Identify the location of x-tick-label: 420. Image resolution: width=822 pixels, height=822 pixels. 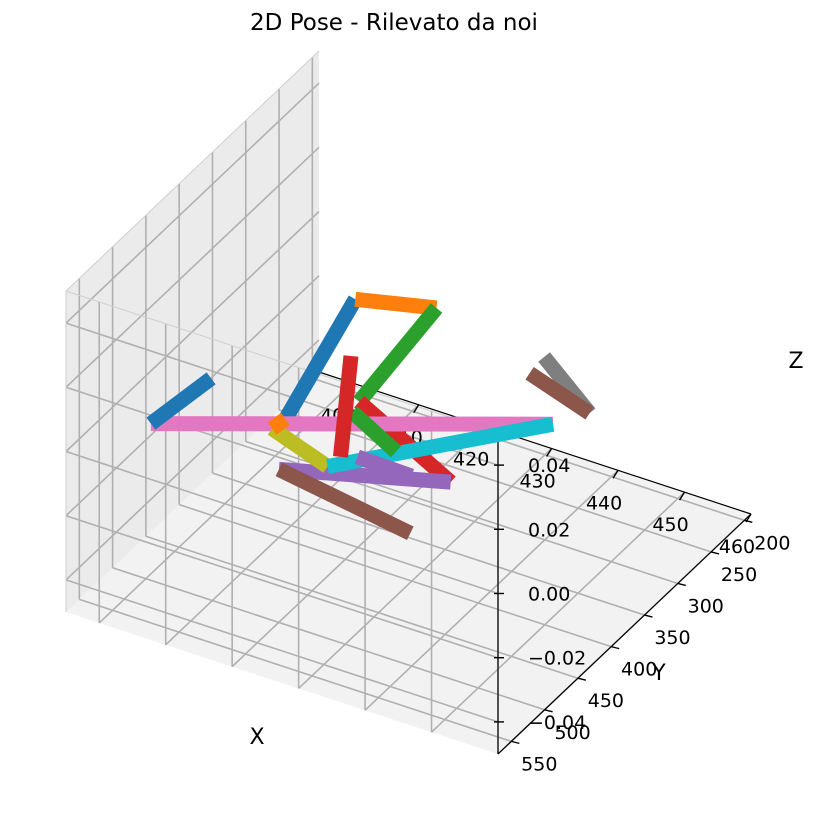
(471, 460).